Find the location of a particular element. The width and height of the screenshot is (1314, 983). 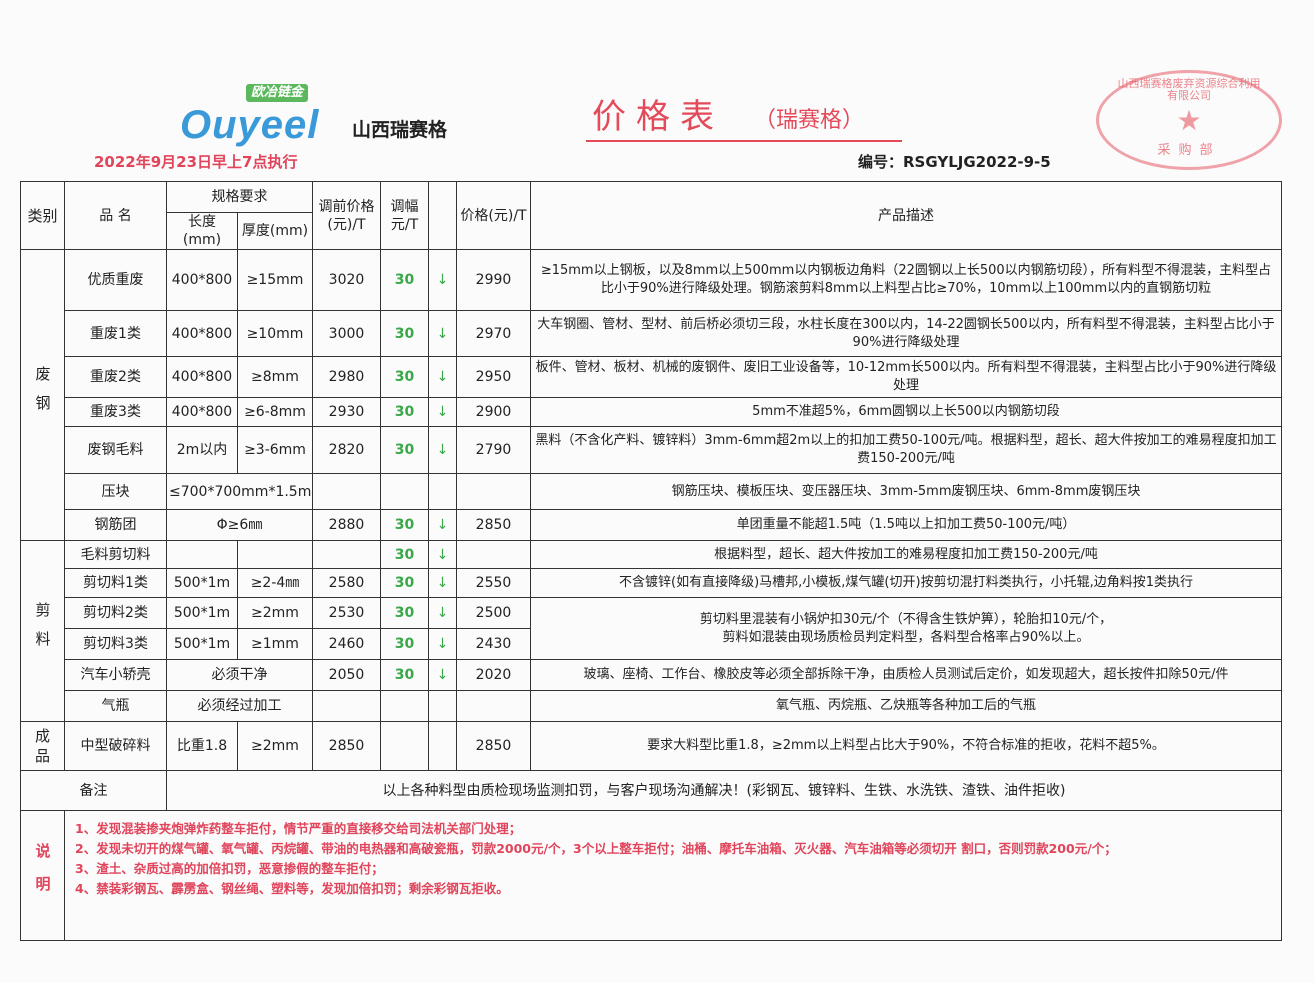

item-spec: 必须经过加工 is located at coordinates (239, 706).